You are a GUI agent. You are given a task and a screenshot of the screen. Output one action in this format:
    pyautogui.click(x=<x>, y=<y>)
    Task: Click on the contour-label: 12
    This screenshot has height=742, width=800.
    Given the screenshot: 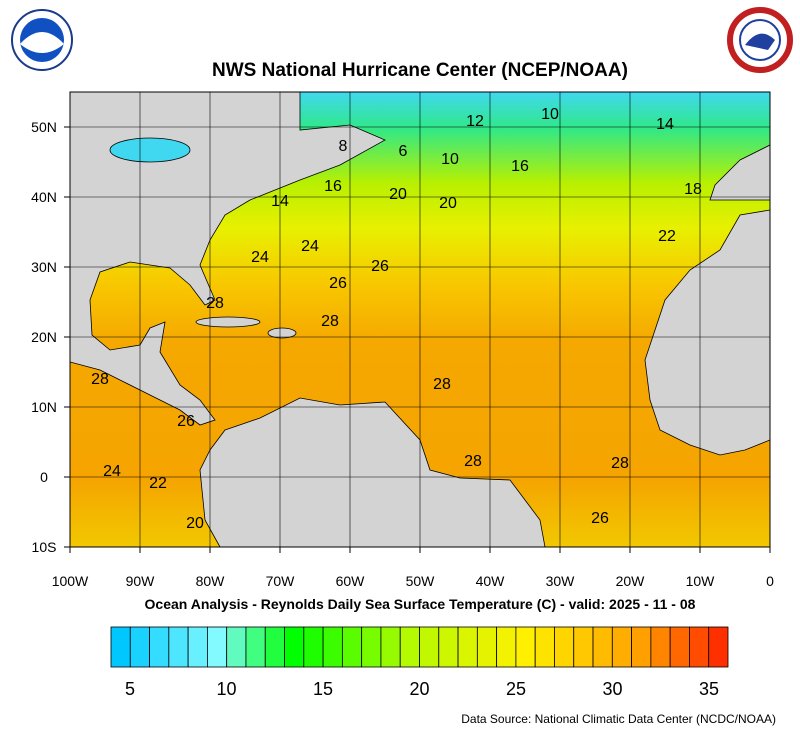 What is the action you would take?
    pyautogui.click(x=475, y=121)
    